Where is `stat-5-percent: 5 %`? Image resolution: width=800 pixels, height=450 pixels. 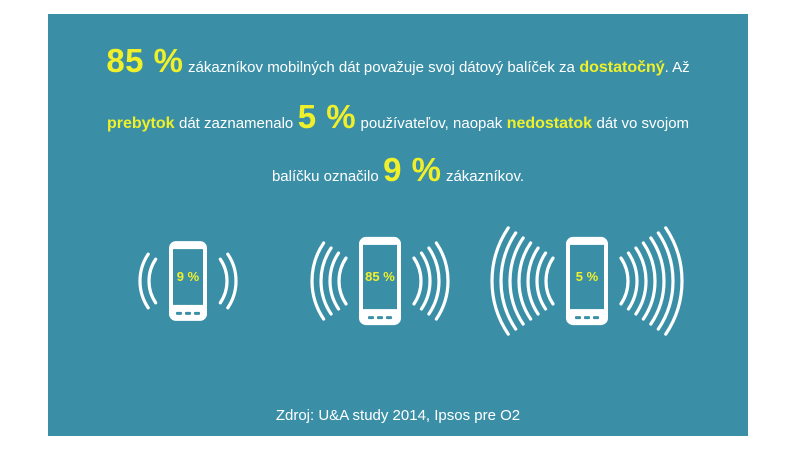
stat-5-percent: 5 % is located at coordinates (327, 116).